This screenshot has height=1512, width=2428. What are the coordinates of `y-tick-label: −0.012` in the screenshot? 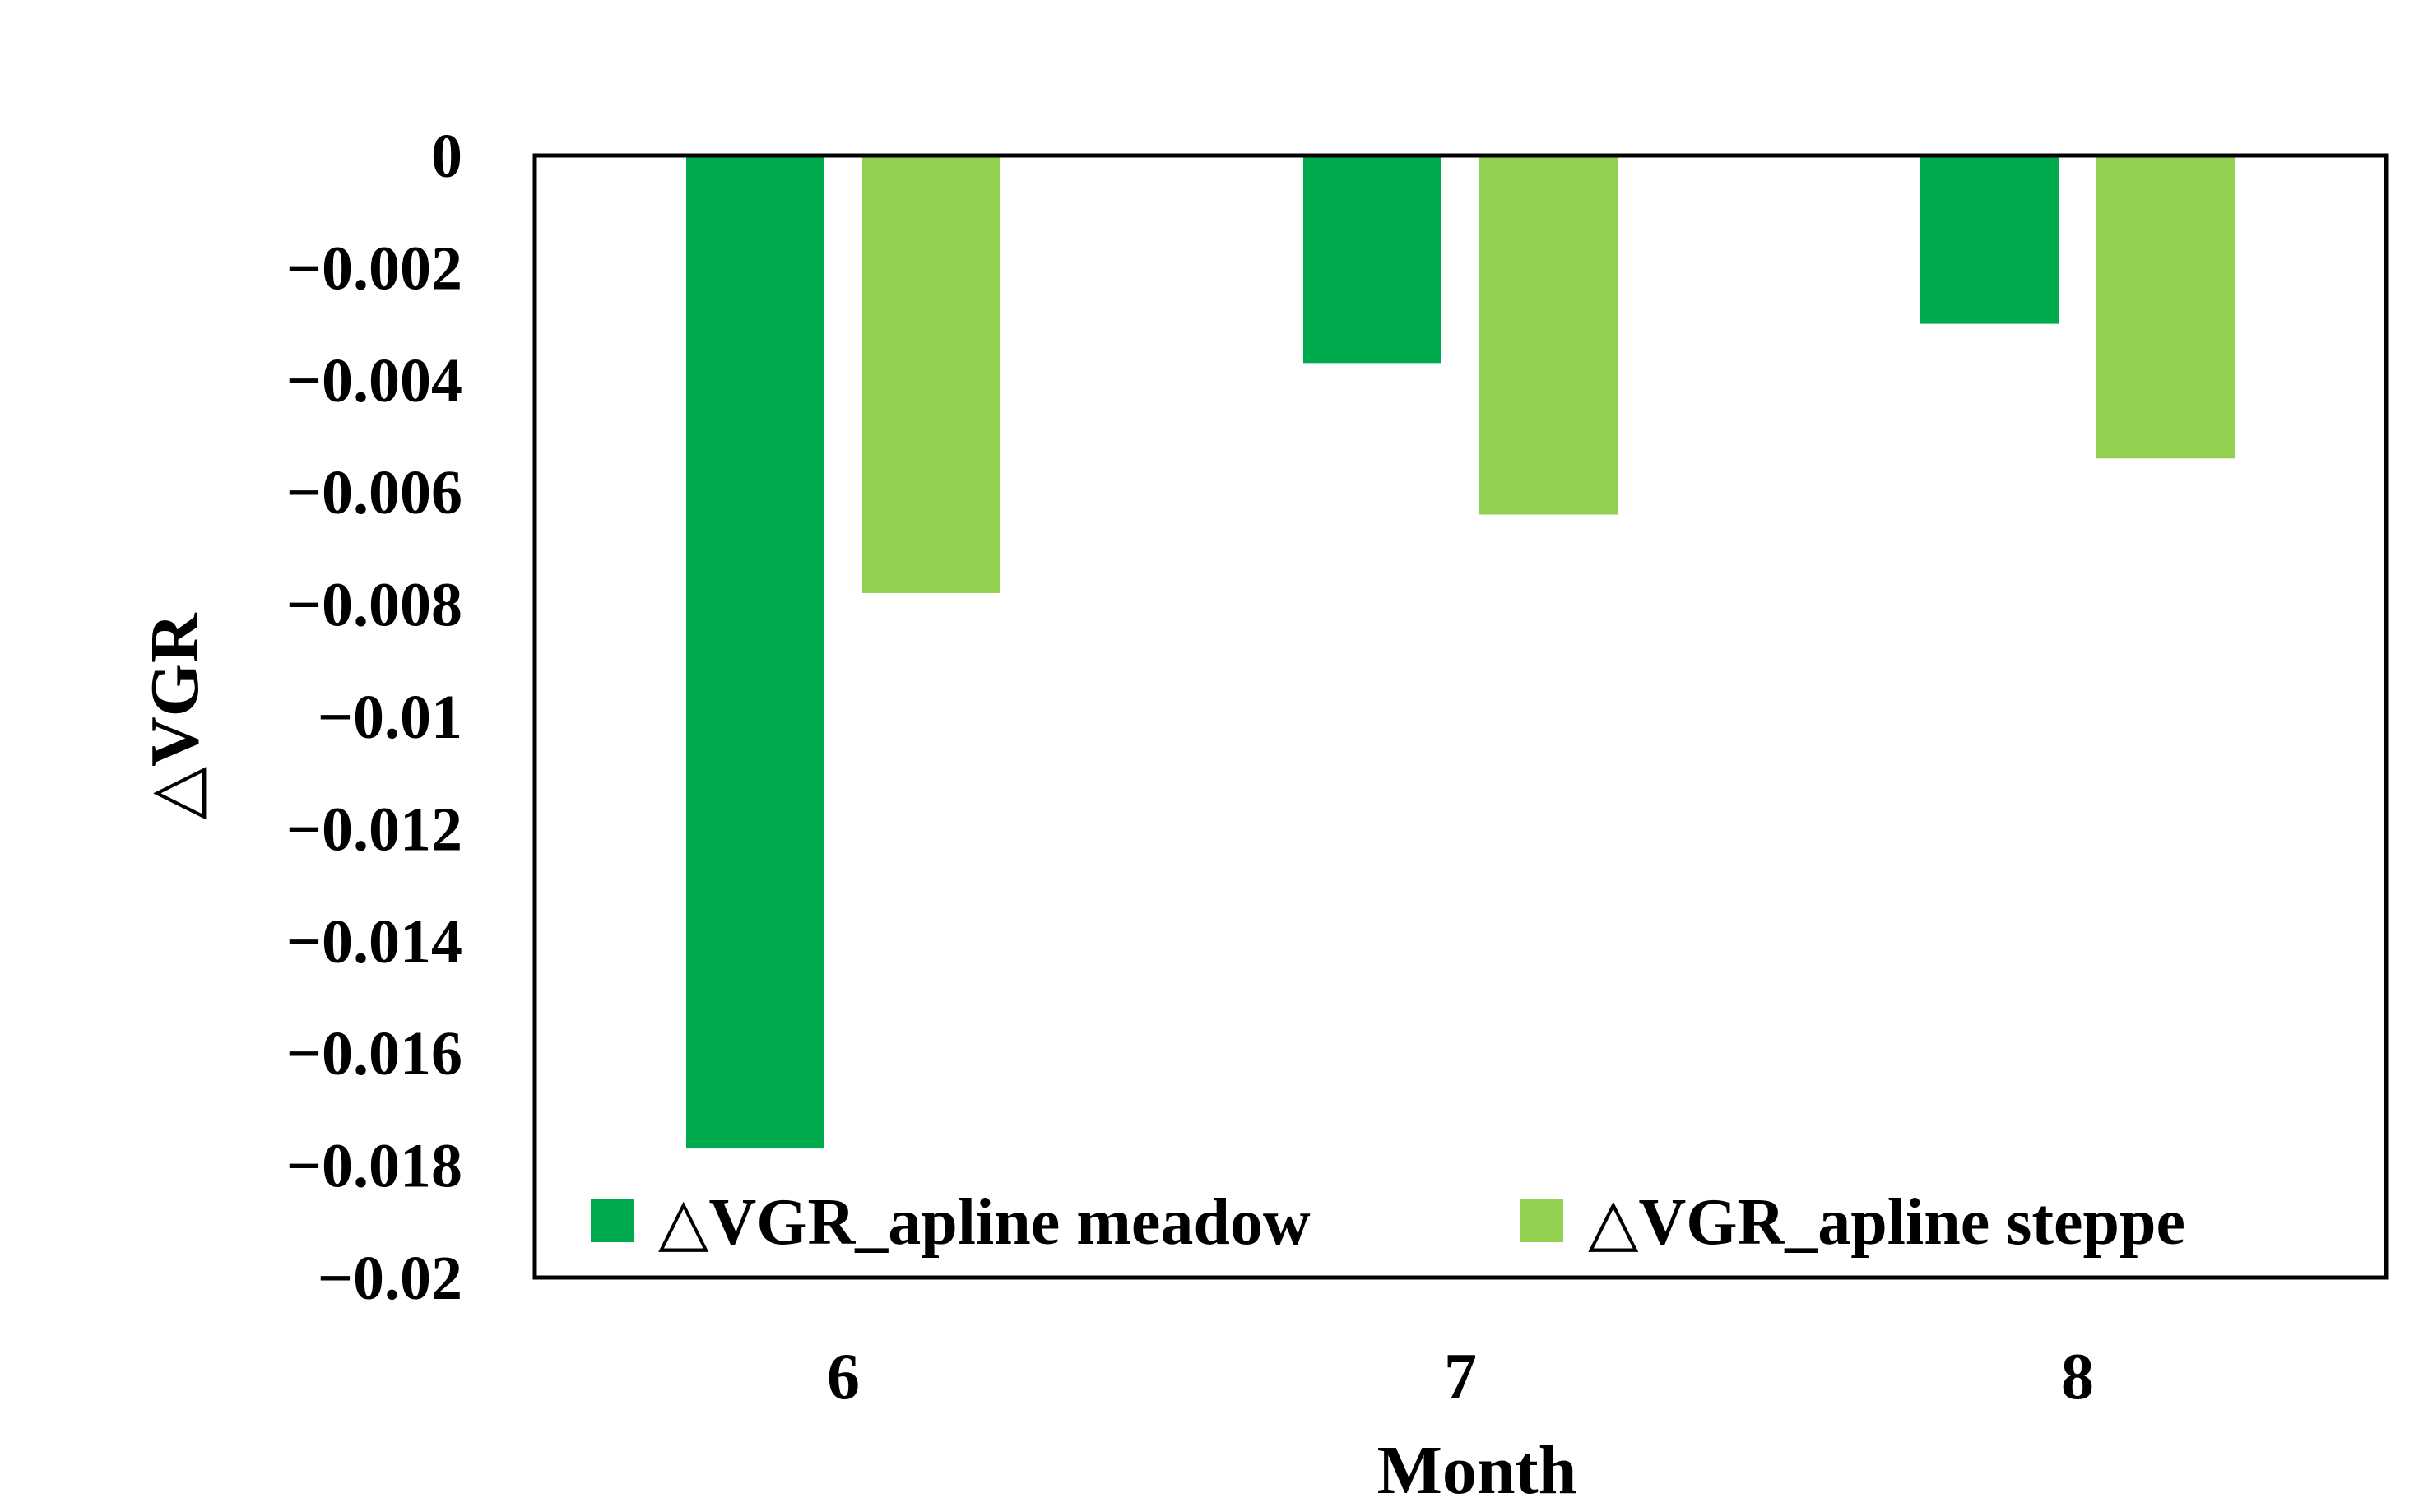 It's located at (374, 829).